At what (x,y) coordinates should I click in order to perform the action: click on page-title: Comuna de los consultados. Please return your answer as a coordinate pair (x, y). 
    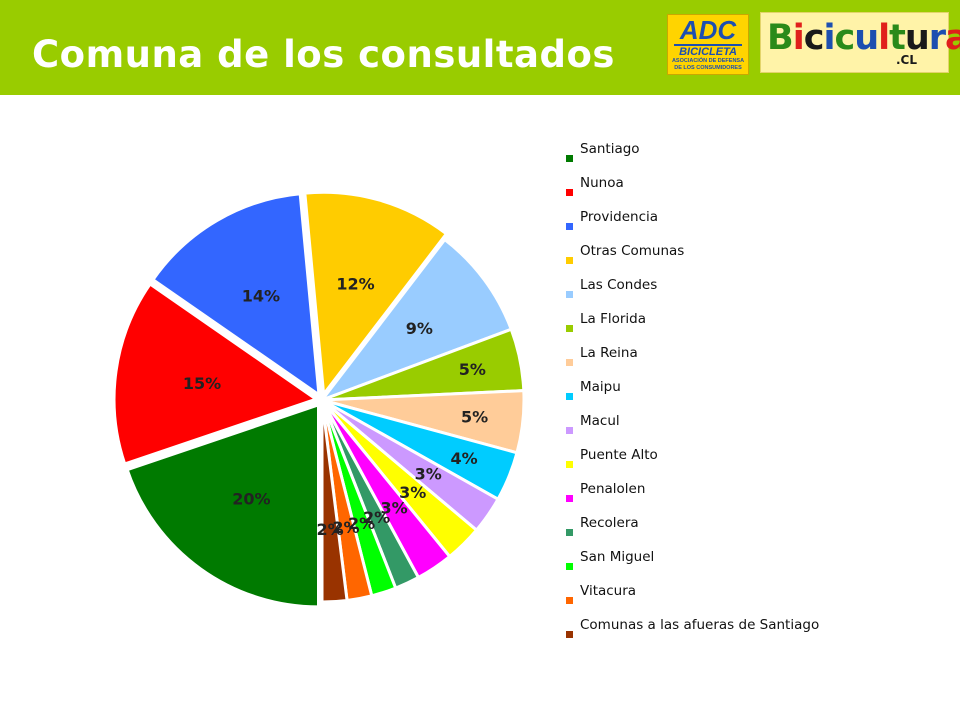
    Looking at the image, I should click on (323, 54).